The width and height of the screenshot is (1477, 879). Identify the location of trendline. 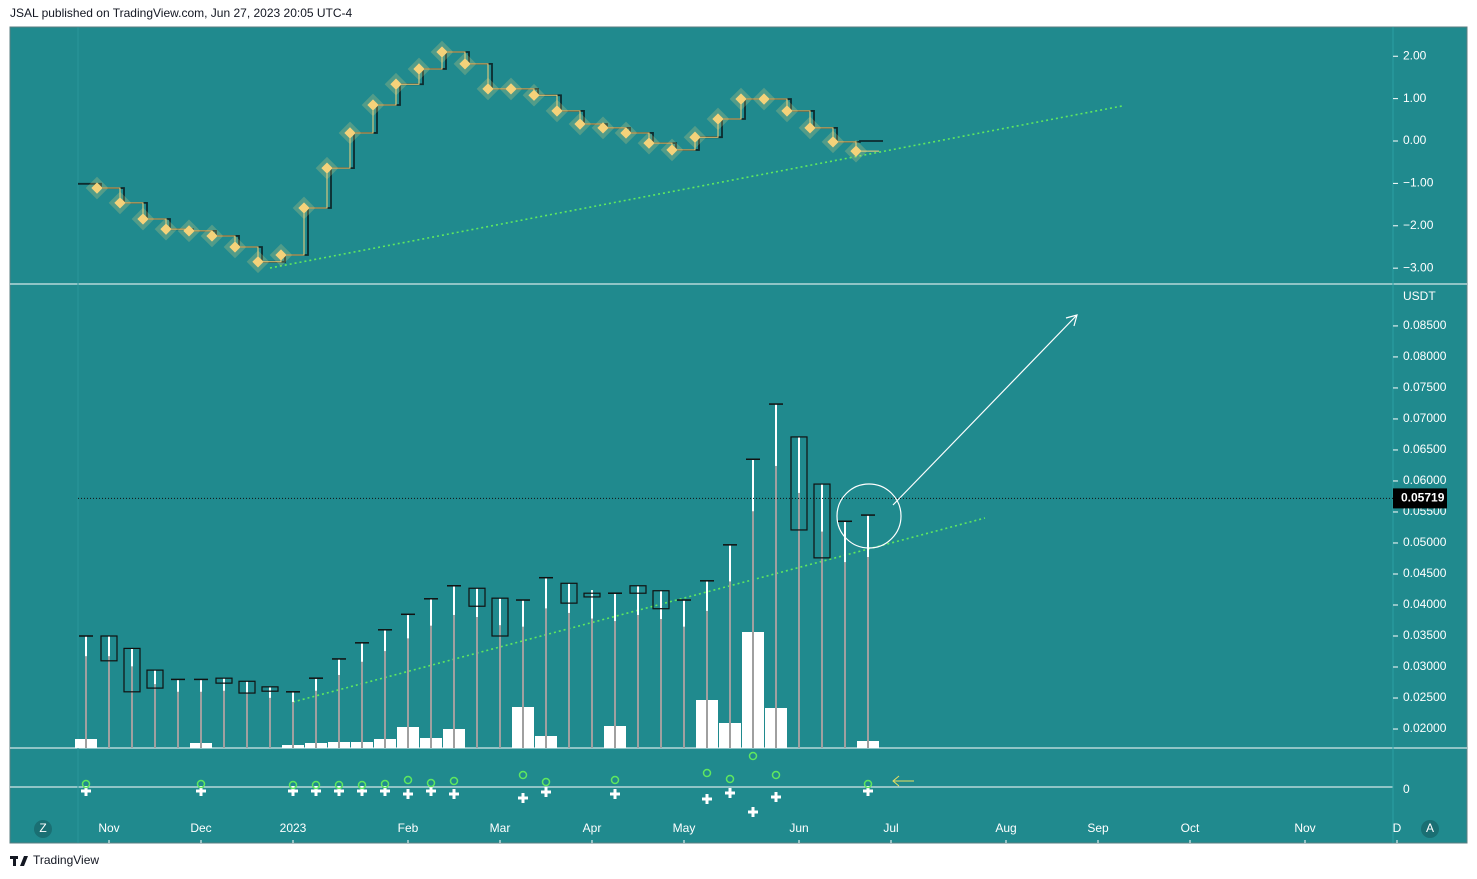
(639, 610).